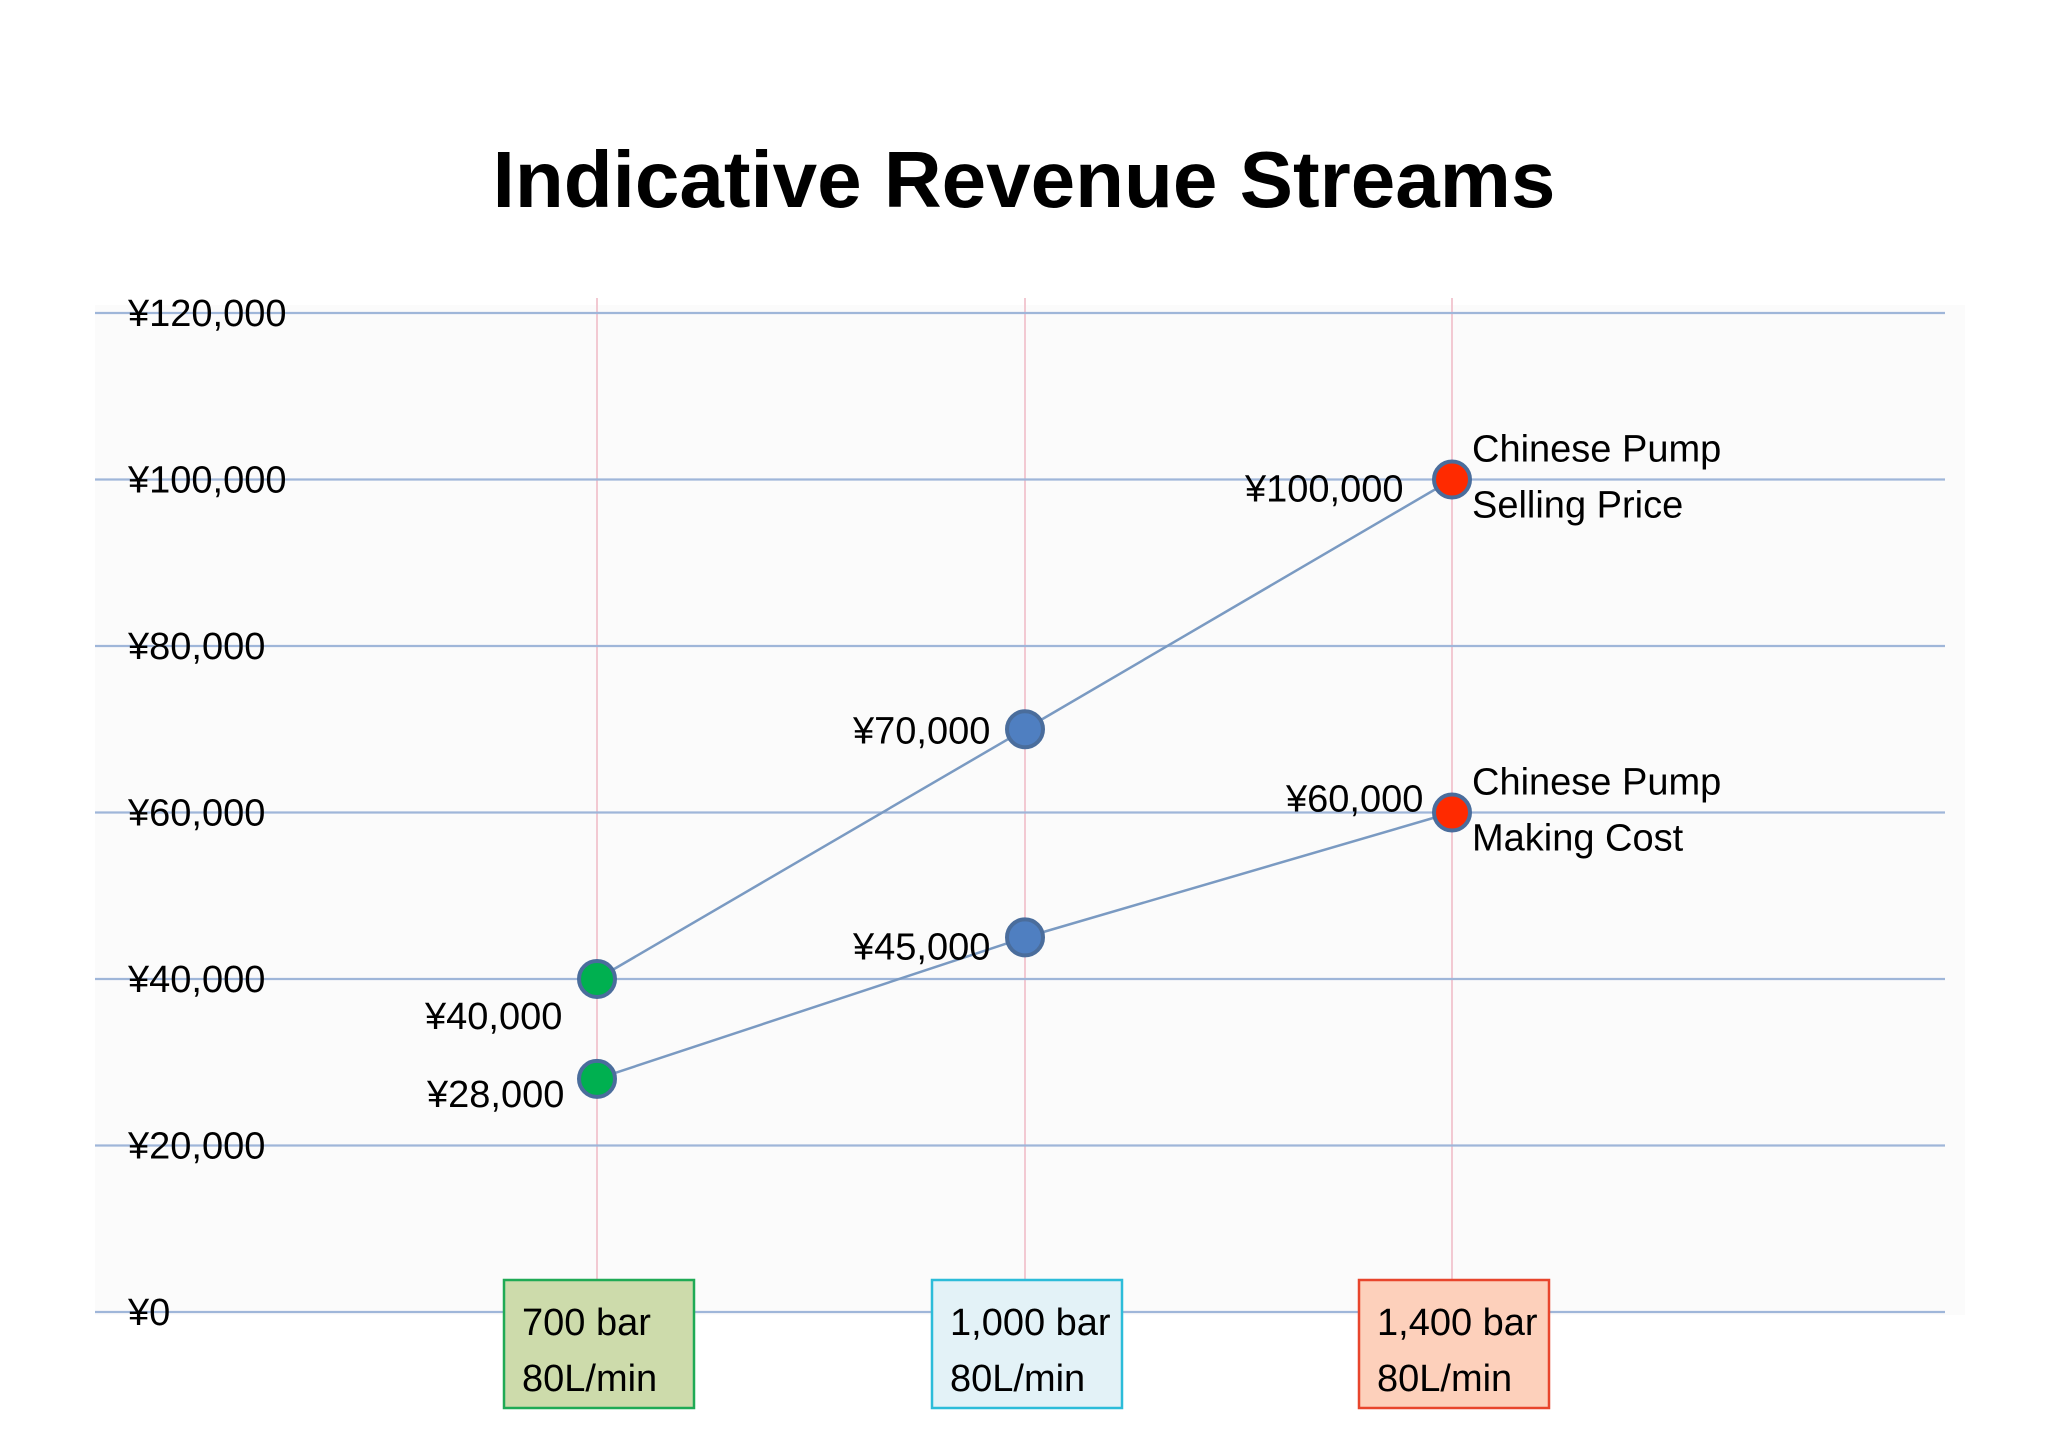 Image resolution: width=2048 pixels, height=1447 pixels. Describe the element at coordinates (196, 1147) in the screenshot. I see `y-tick-label: ¥20,000` at that location.